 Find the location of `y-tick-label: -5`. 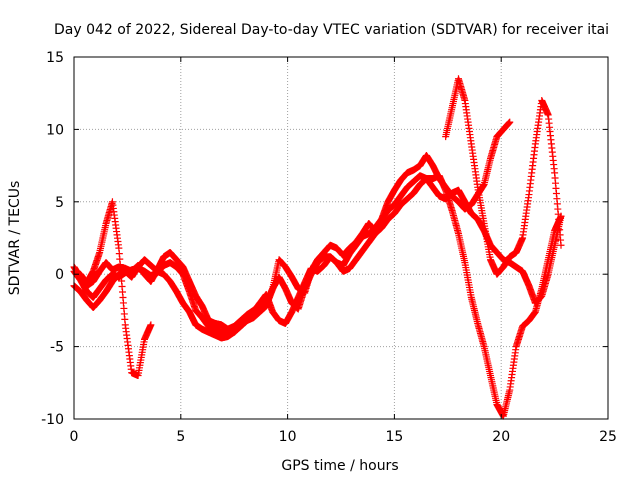

y-tick-label: -5 is located at coordinates (57, 348).